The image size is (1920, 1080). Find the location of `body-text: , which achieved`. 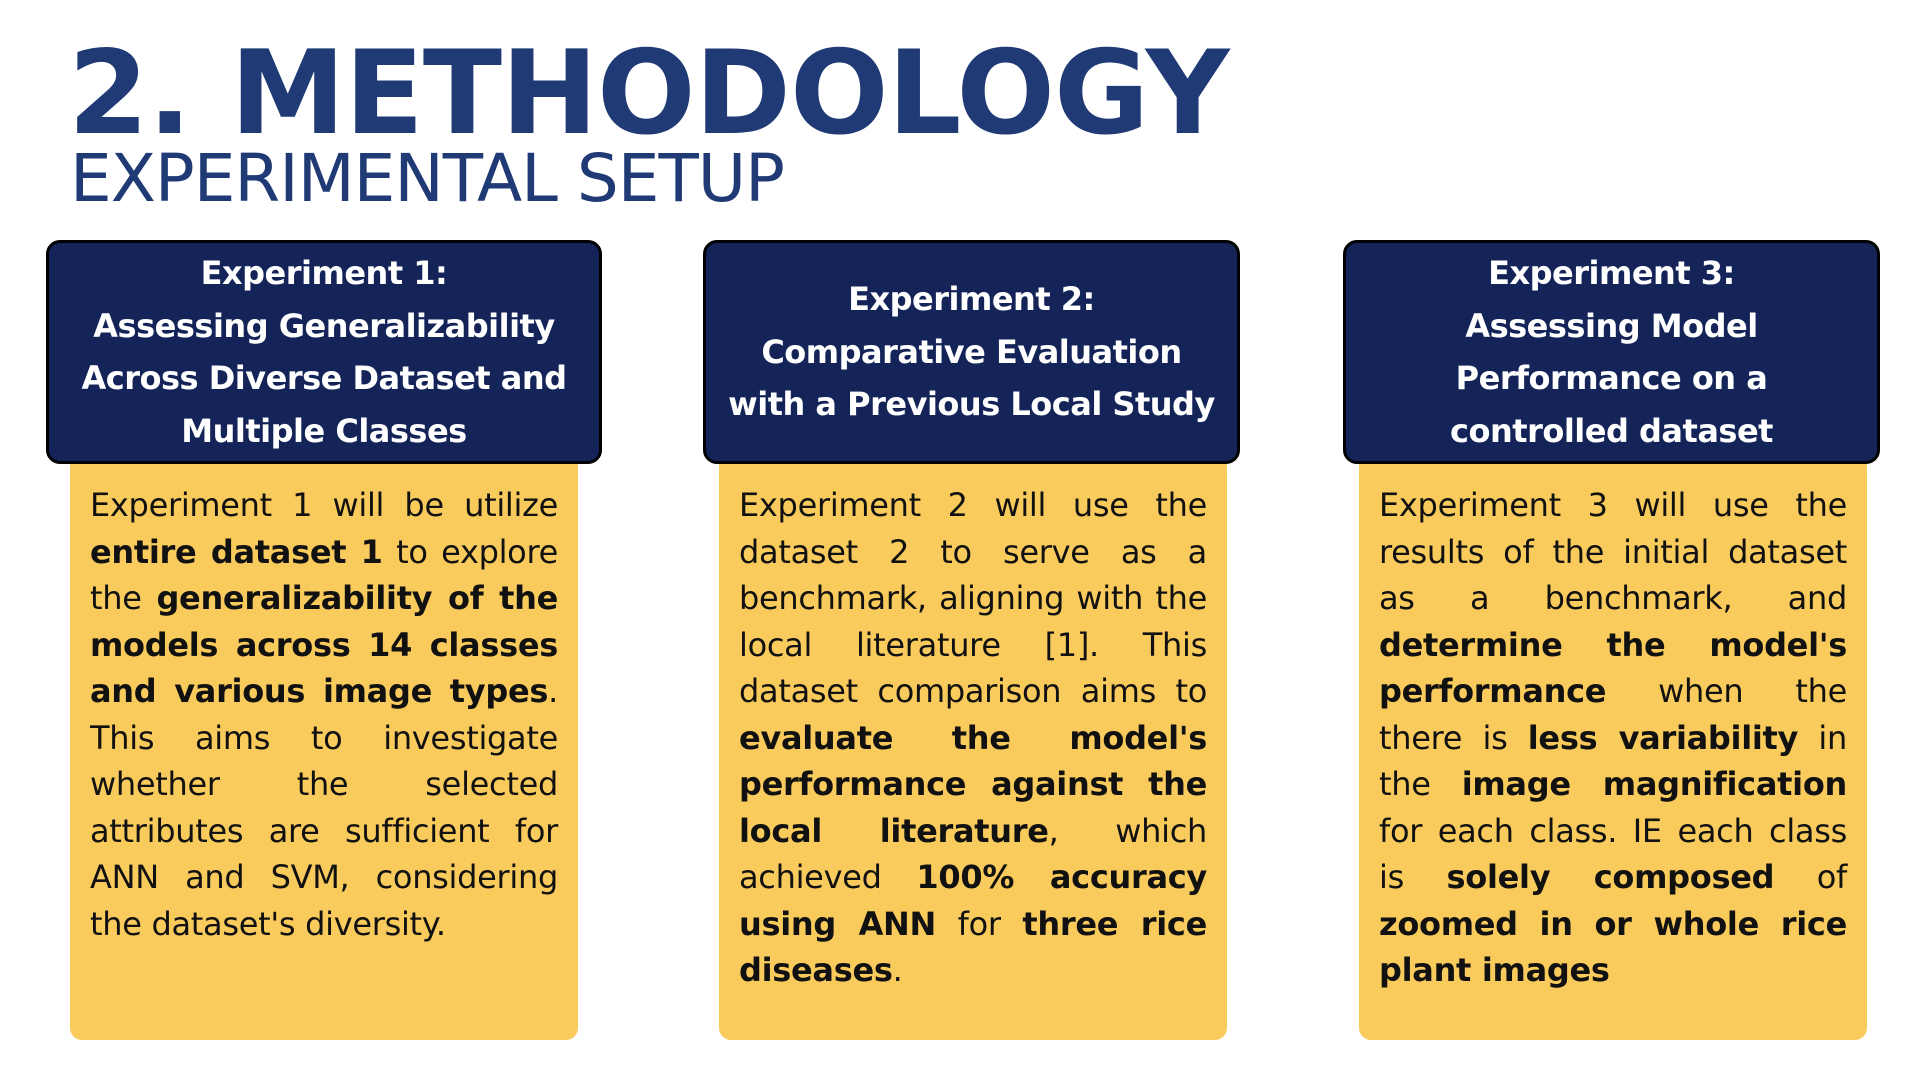

body-text: , which achieved is located at coordinates (973, 854).